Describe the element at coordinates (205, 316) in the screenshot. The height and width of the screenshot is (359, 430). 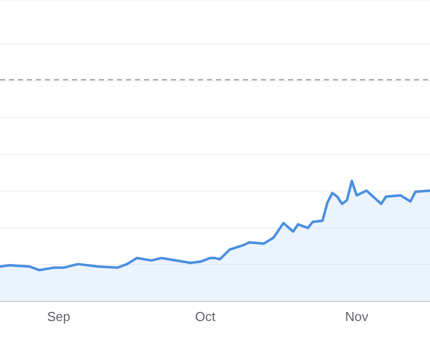
I see `x-tick-label: Oct` at that location.